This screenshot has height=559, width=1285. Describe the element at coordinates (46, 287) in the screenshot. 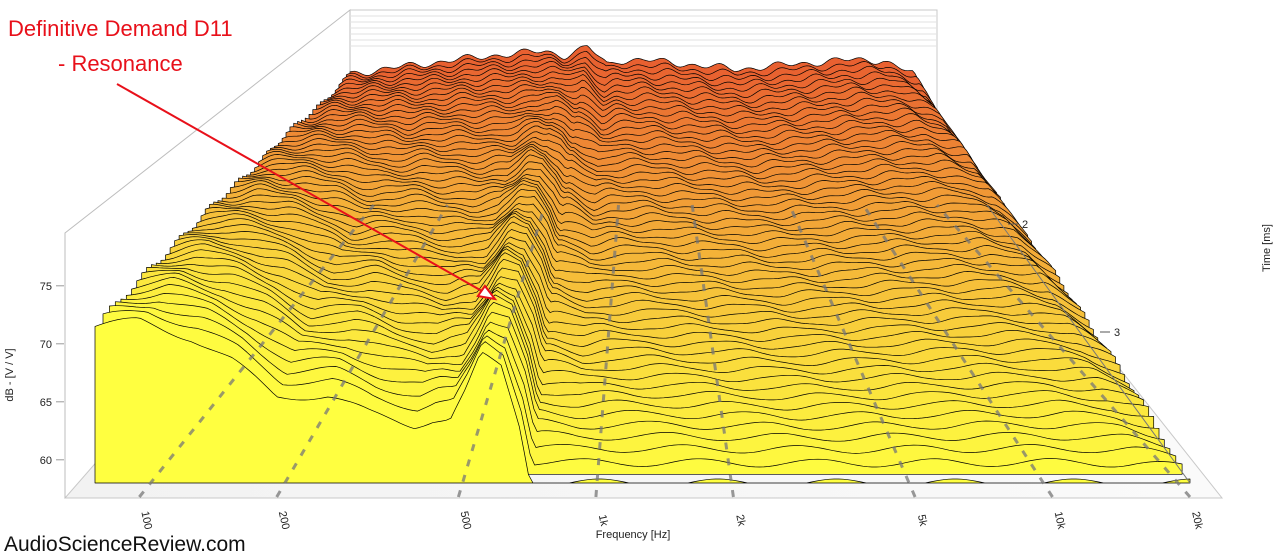

I see `y-tick-label-75: 75` at that location.